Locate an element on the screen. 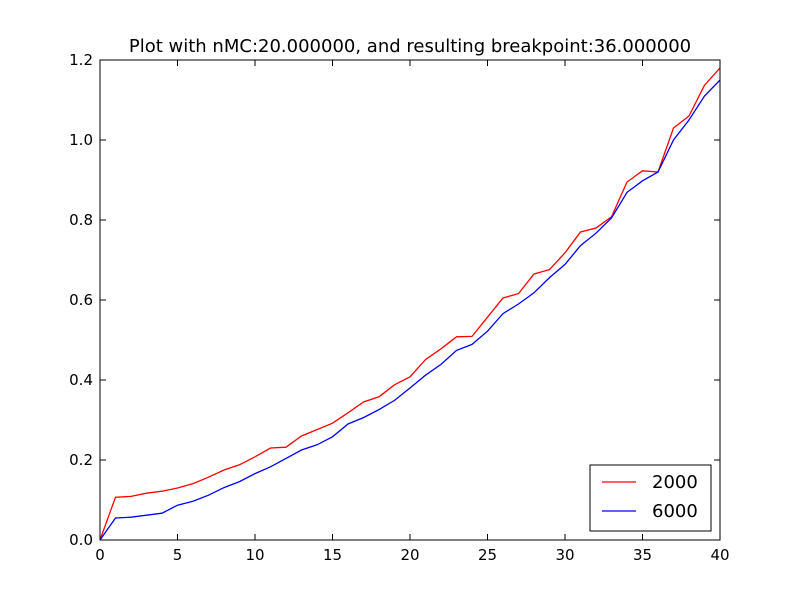  x-tick-label: 25 is located at coordinates (487, 555).